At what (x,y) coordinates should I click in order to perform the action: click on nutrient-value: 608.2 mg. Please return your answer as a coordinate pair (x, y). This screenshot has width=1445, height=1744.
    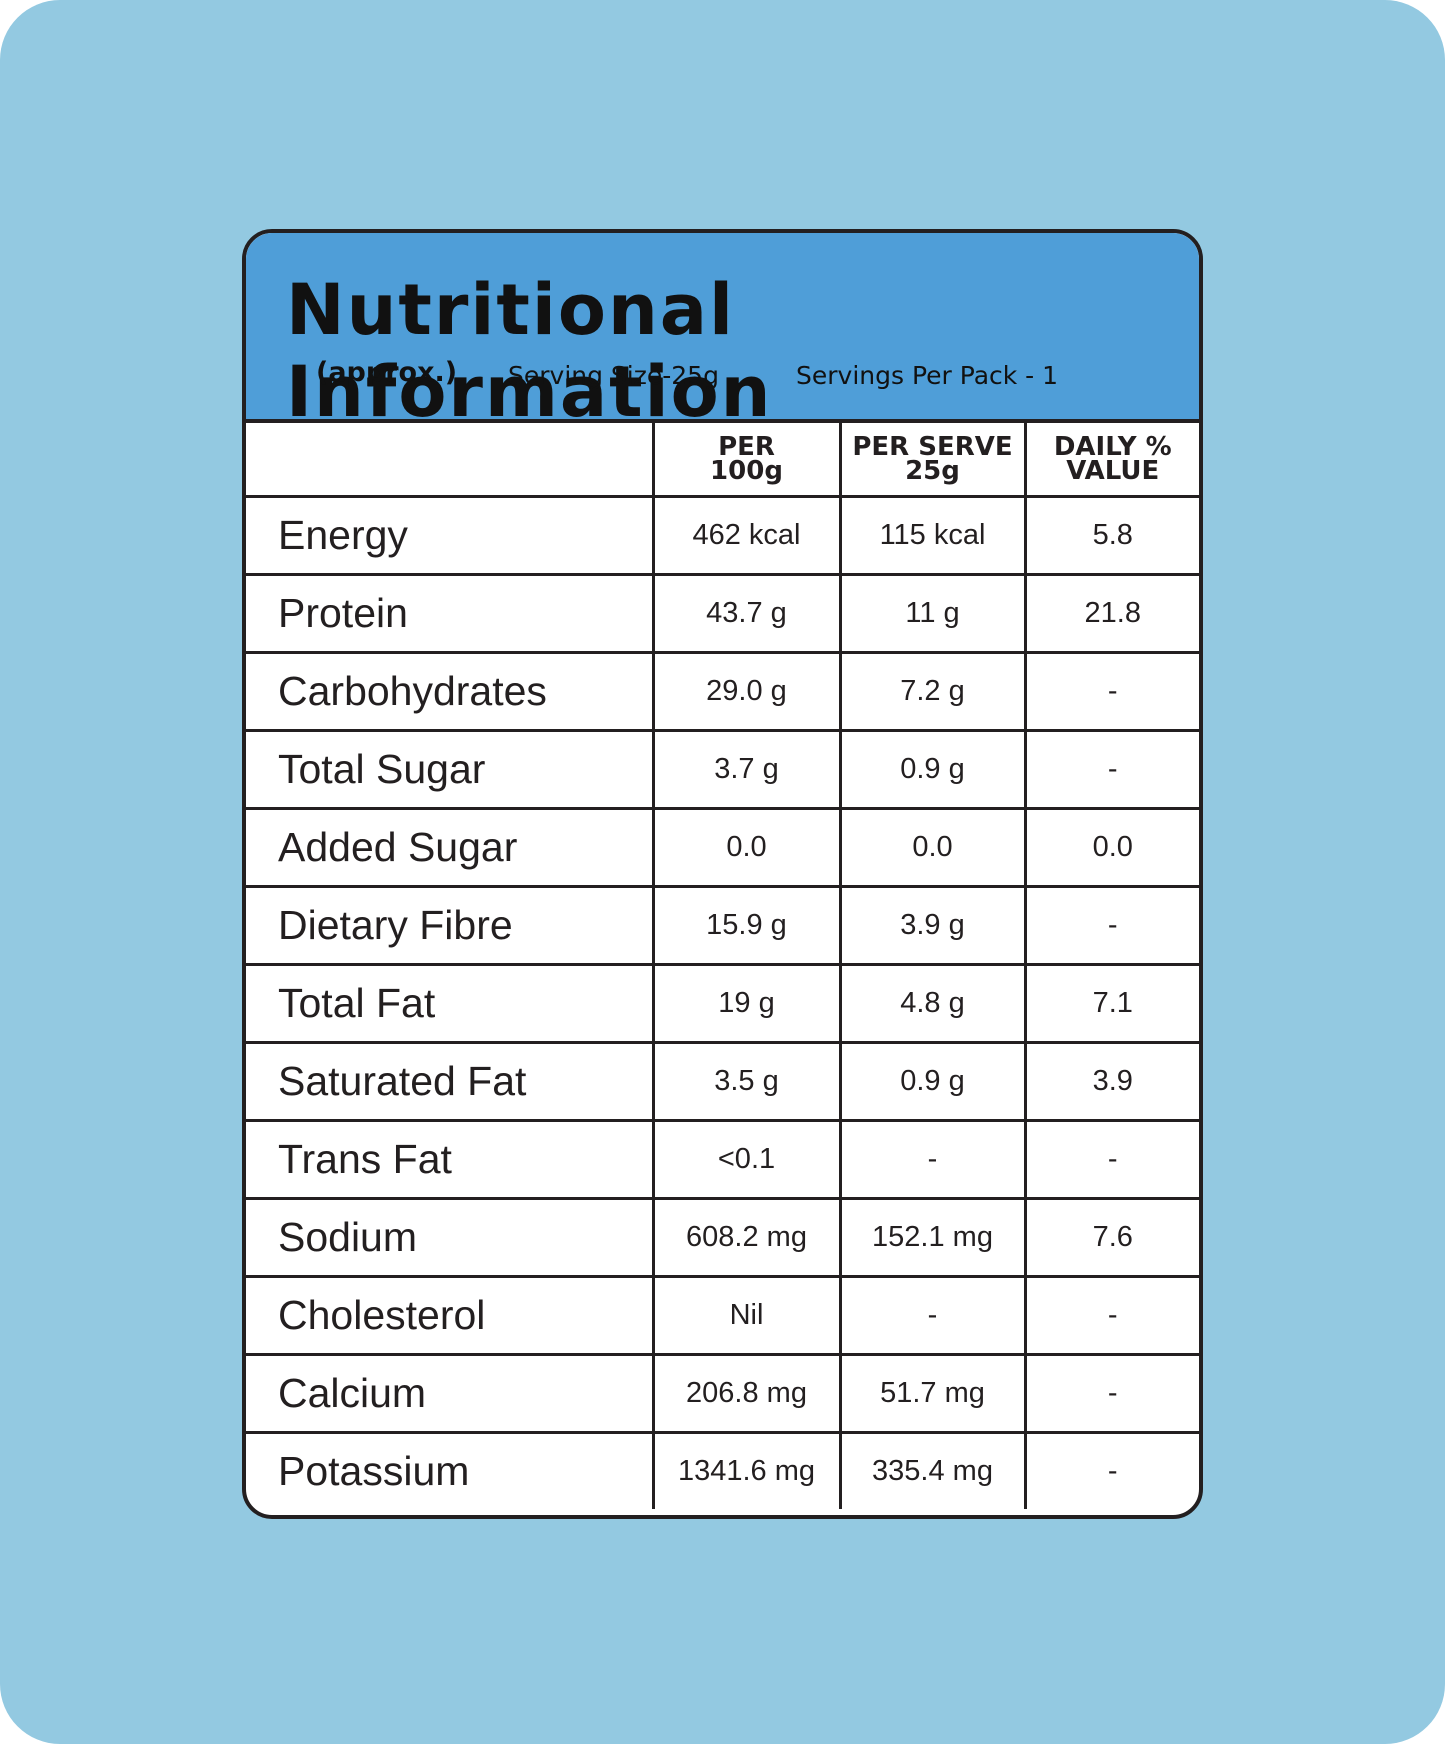
    Looking at the image, I should click on (746, 1237).